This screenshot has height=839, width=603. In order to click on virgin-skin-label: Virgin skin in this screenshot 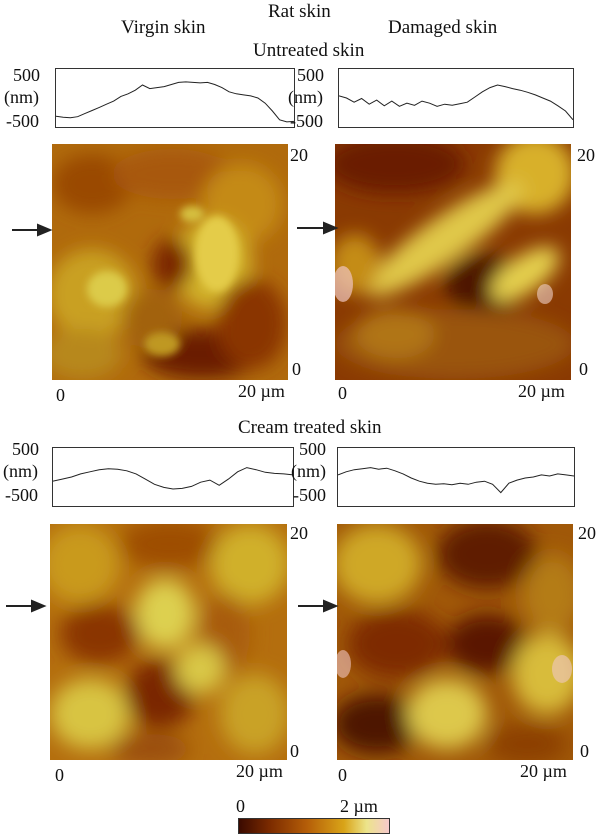, I will do `click(163, 27)`.